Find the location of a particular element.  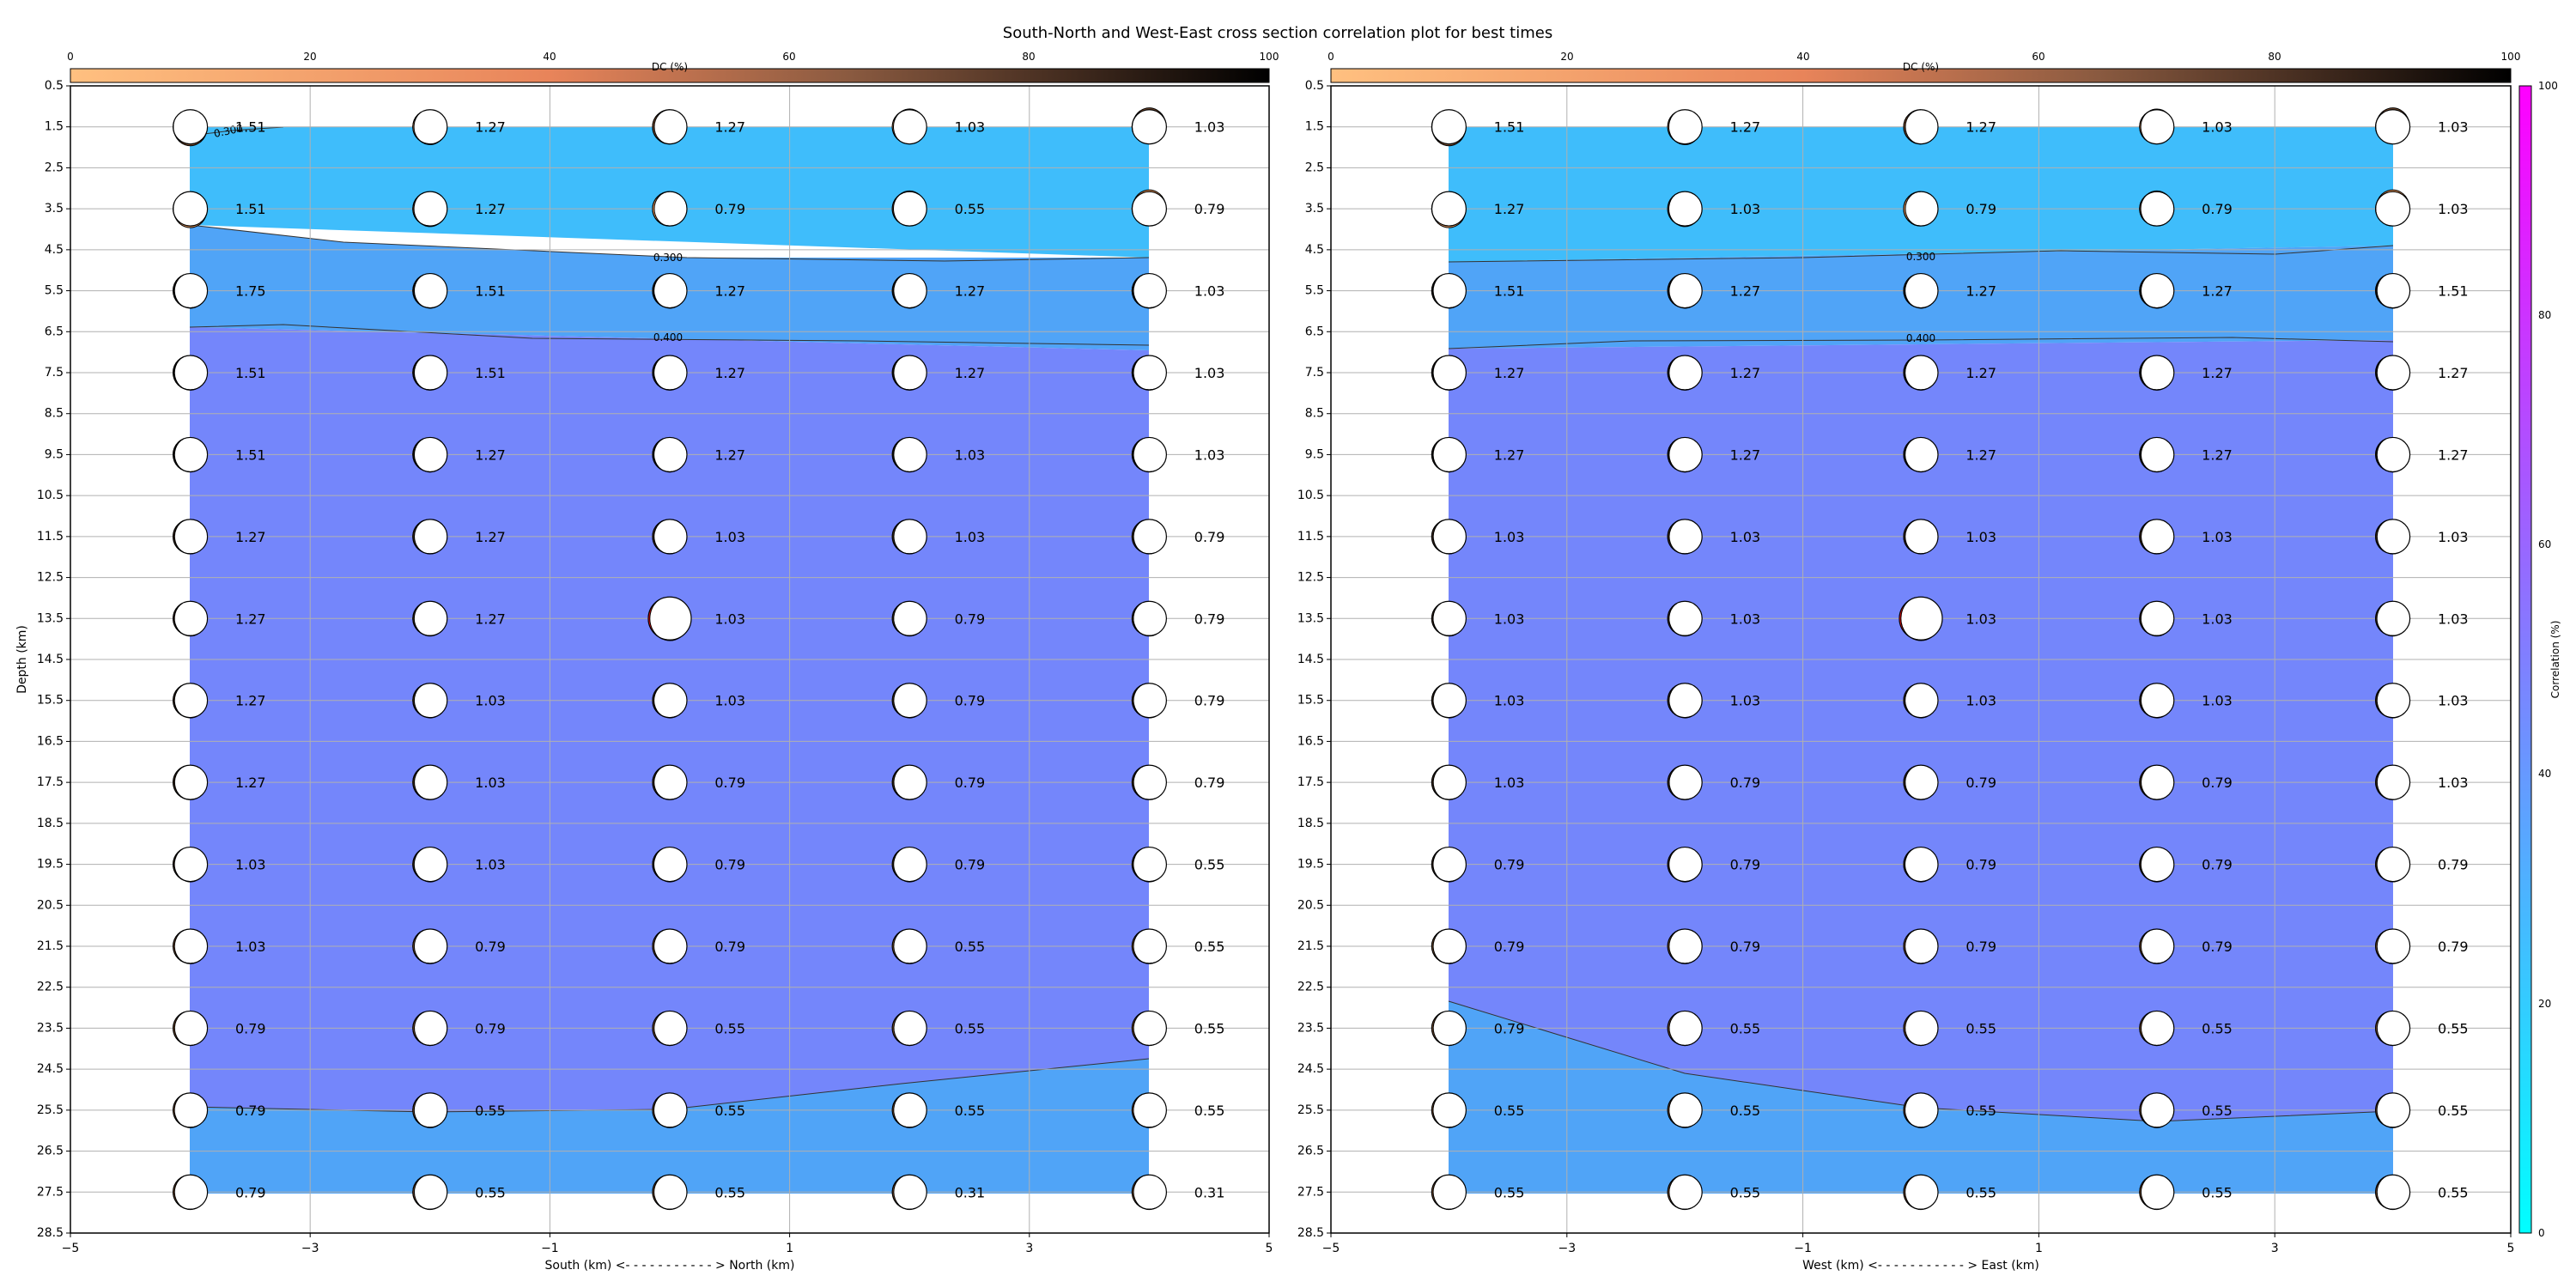

cell-value-label: 0.31 is located at coordinates (970, 1192).